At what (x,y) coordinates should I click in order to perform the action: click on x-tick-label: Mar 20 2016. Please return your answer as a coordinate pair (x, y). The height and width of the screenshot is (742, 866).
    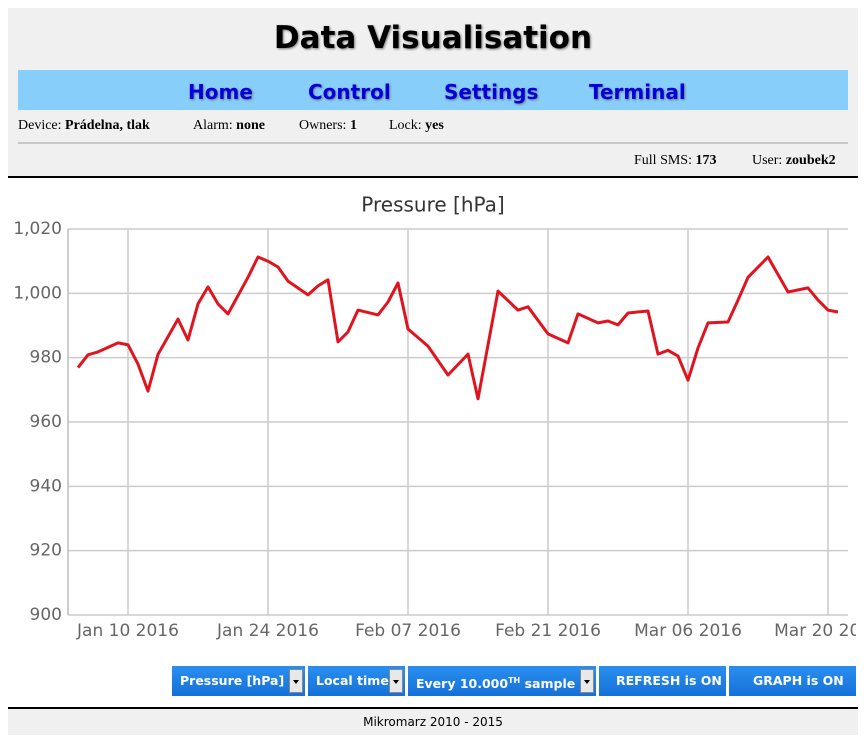
    Looking at the image, I should click on (815, 631).